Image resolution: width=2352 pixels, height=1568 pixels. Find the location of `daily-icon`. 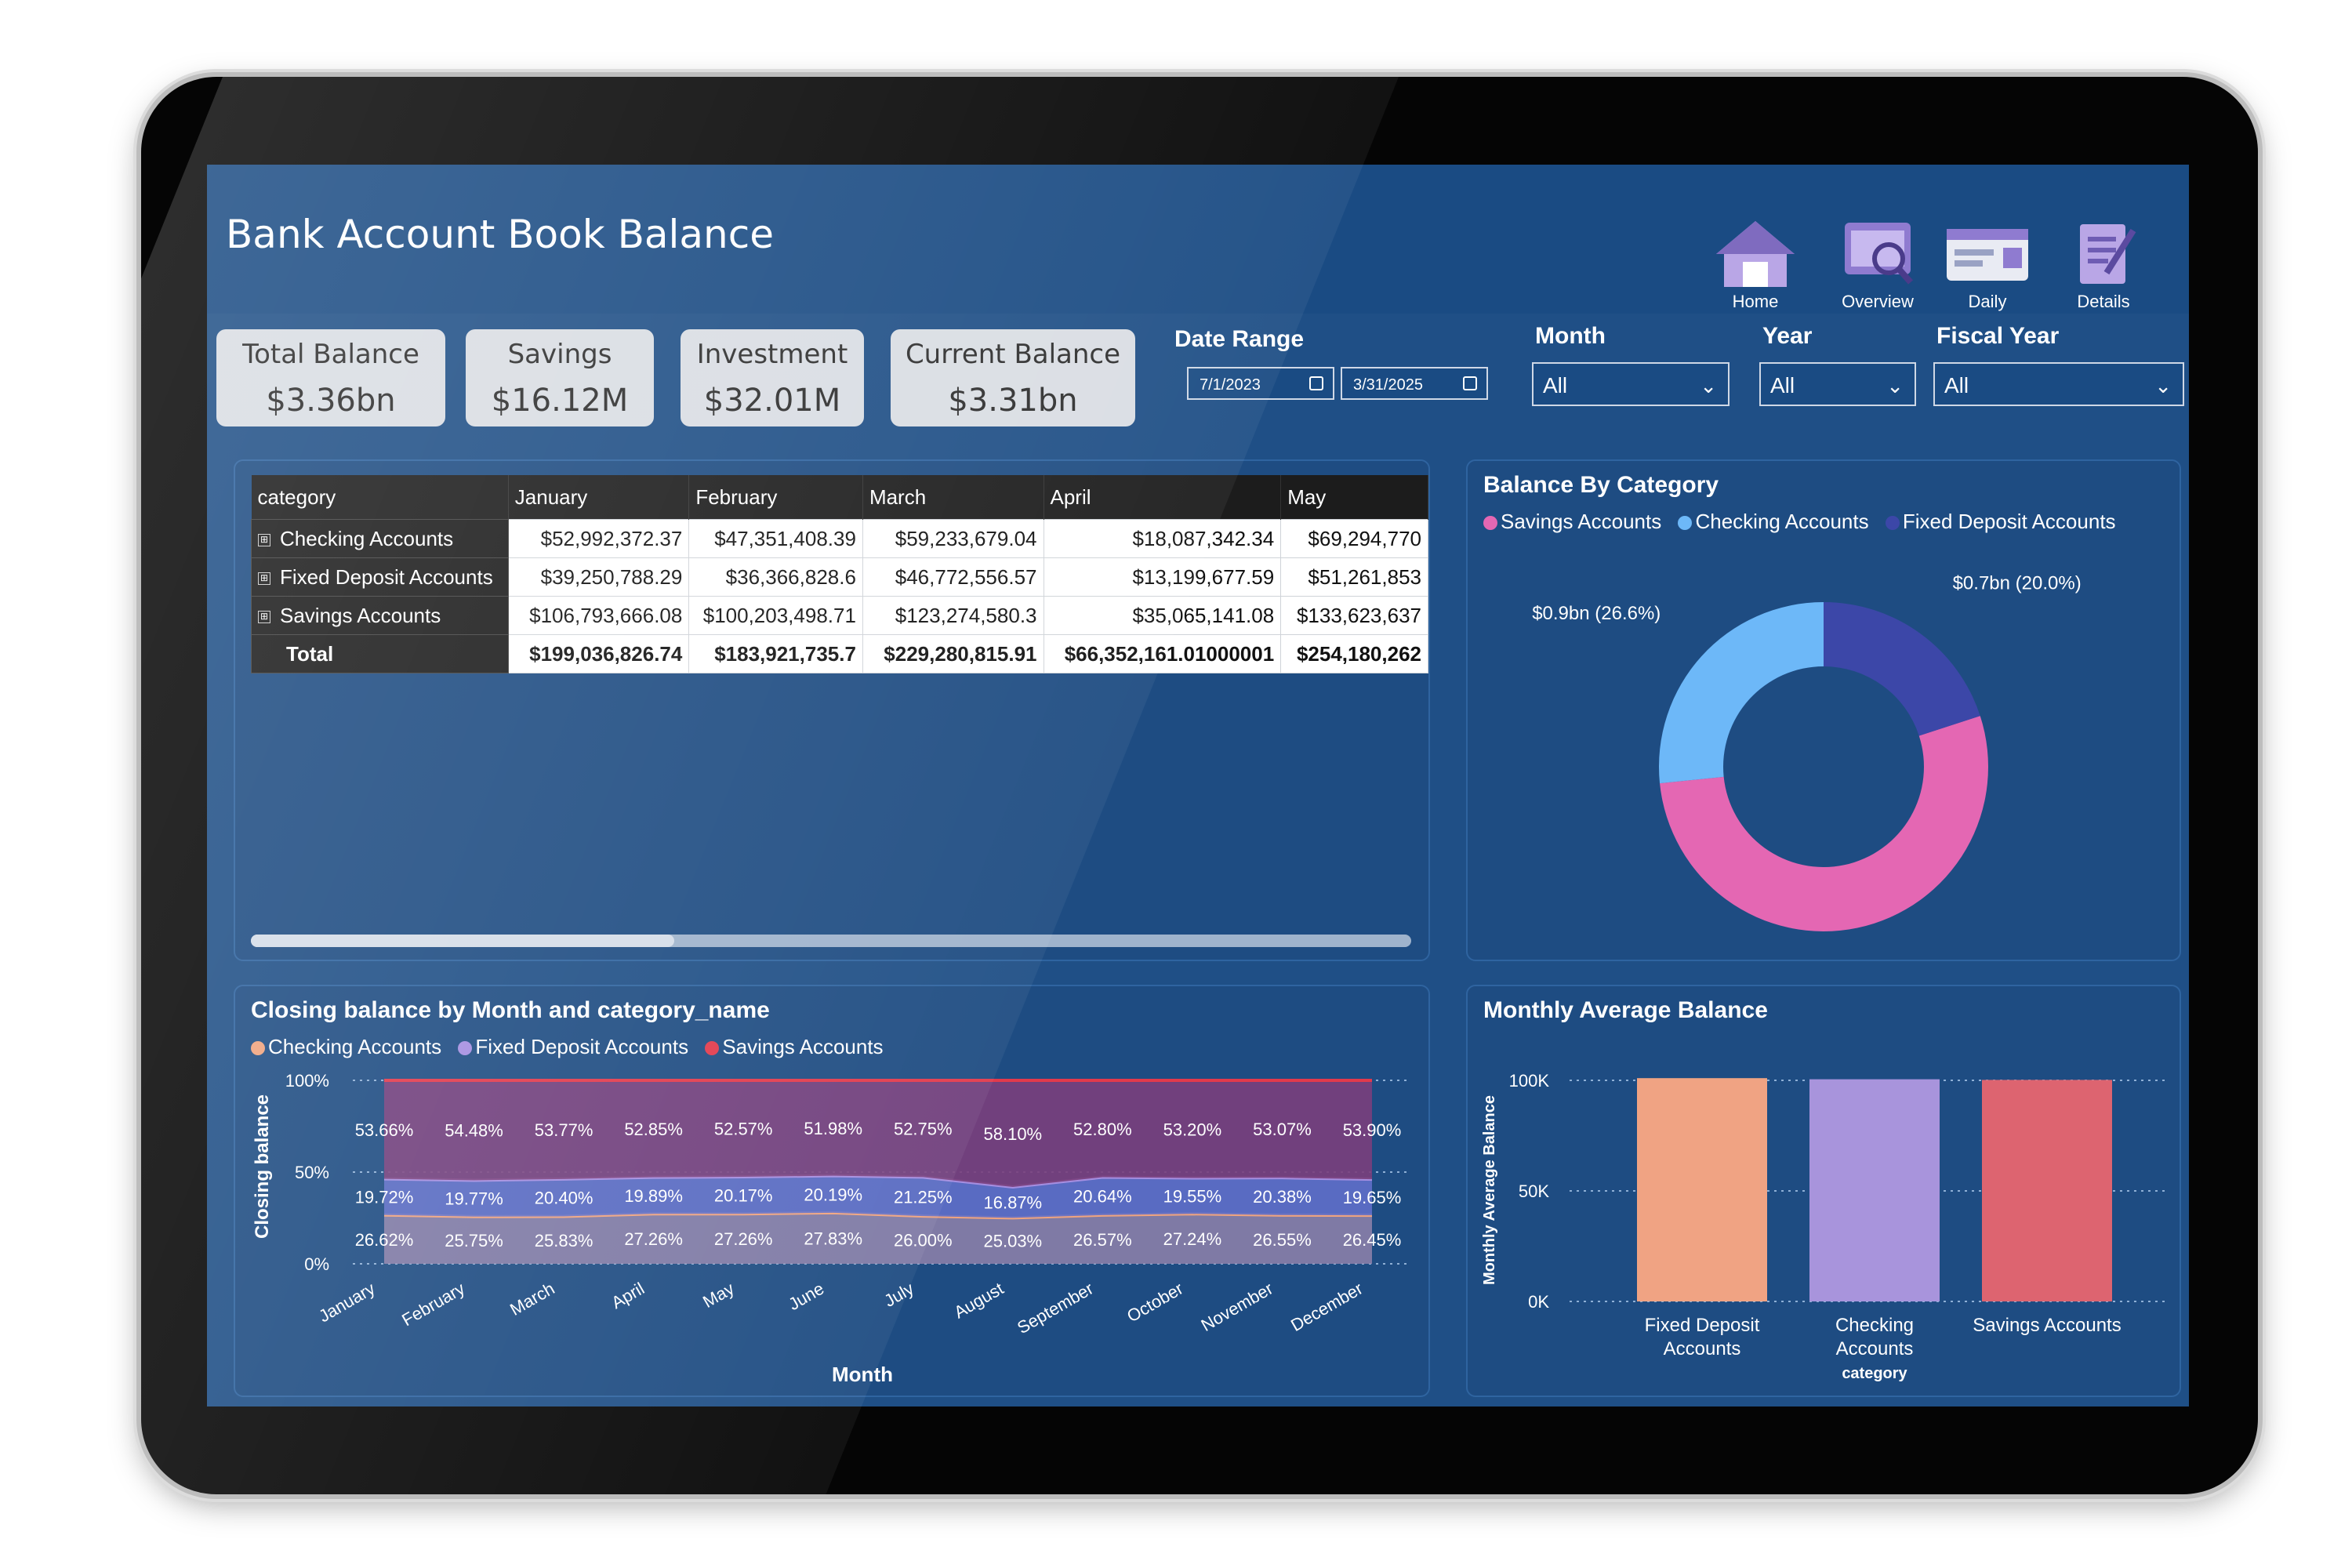

daily-icon is located at coordinates (1987, 252).